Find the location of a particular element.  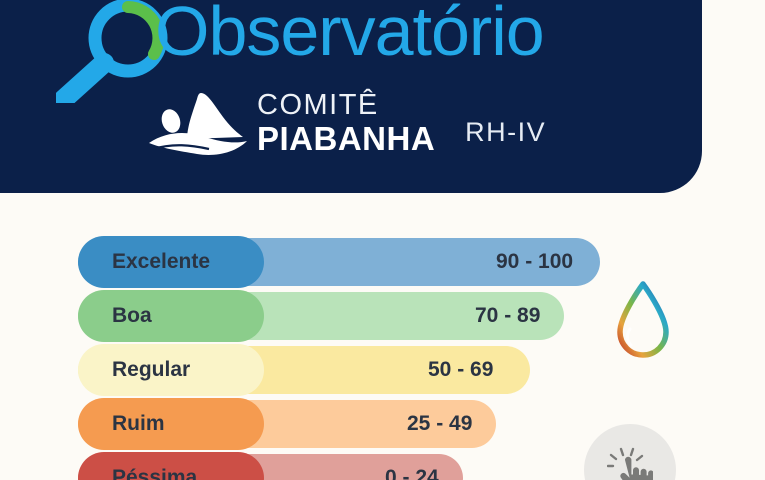

water-droplet-icon is located at coordinates (643, 319).